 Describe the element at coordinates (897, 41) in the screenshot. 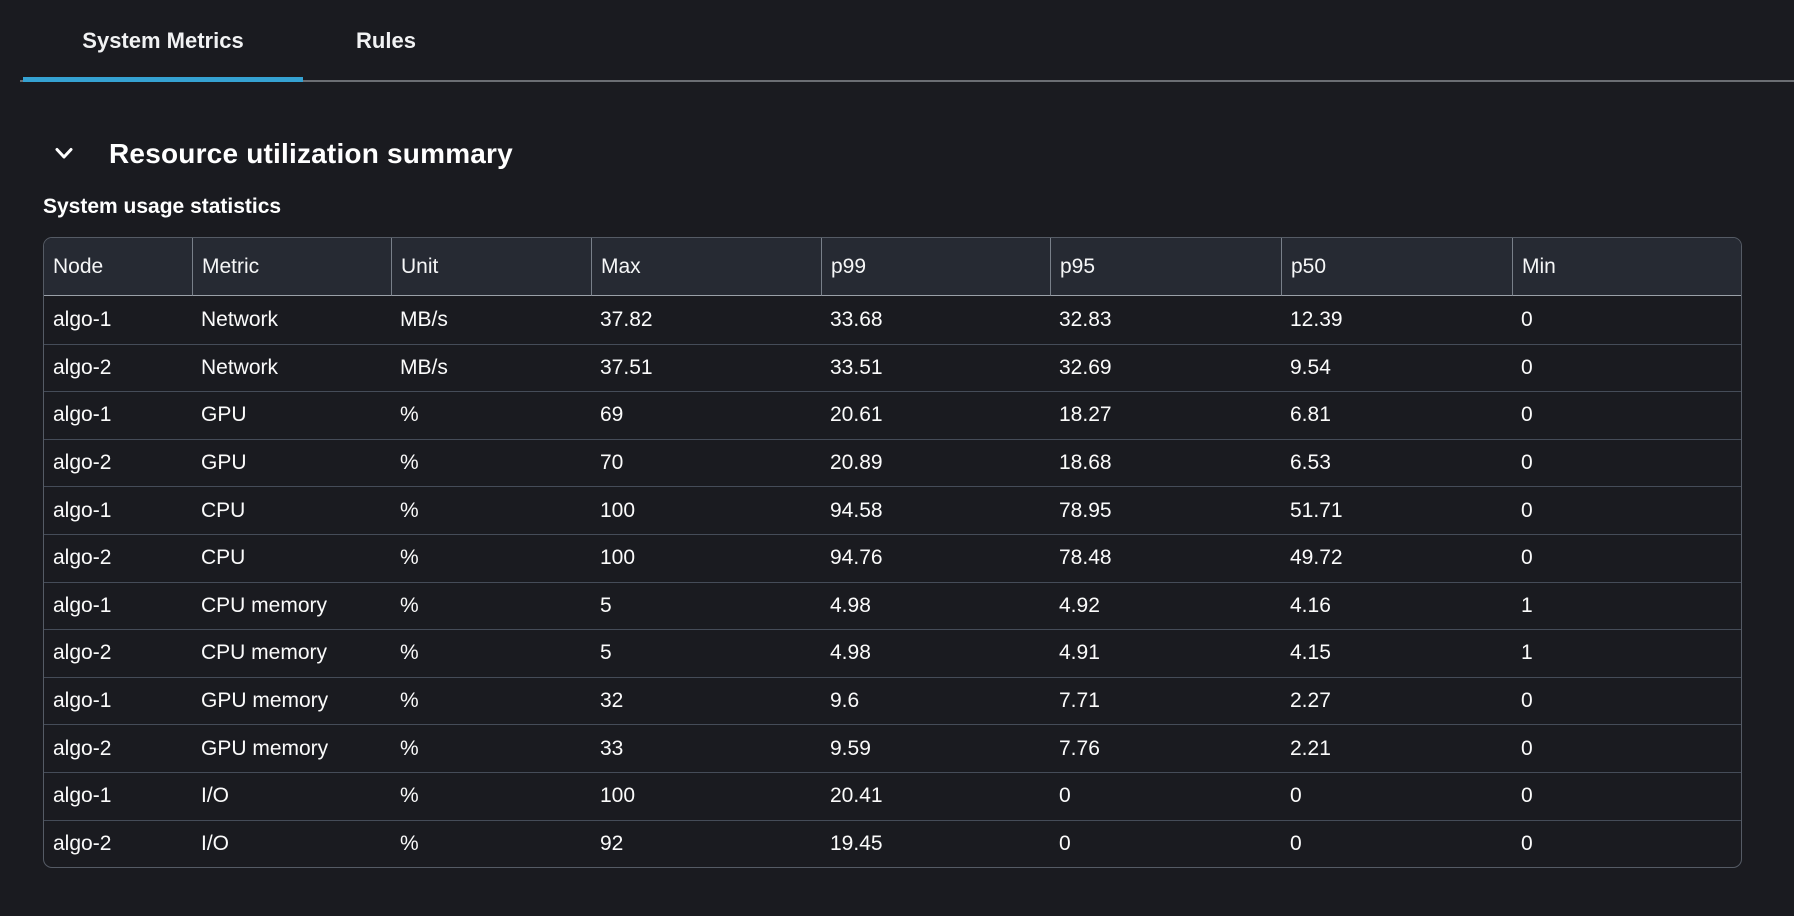

I see `tab-bar: System Metrics Rules` at that location.